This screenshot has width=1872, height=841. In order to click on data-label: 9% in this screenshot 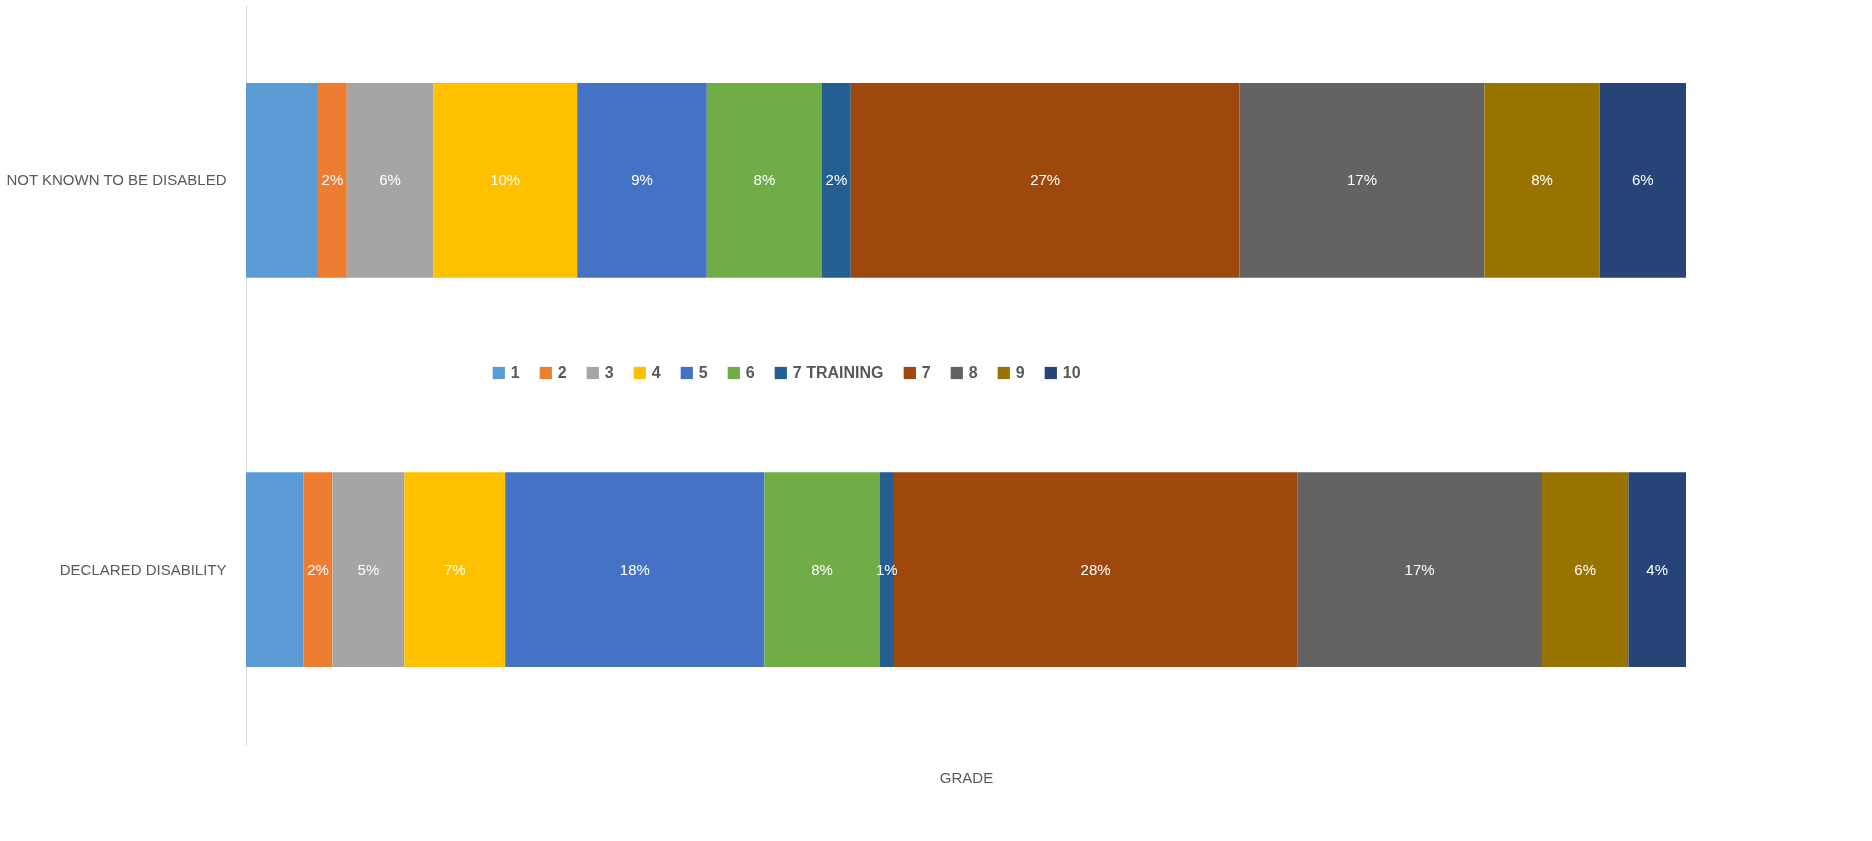, I will do `click(642, 180)`.